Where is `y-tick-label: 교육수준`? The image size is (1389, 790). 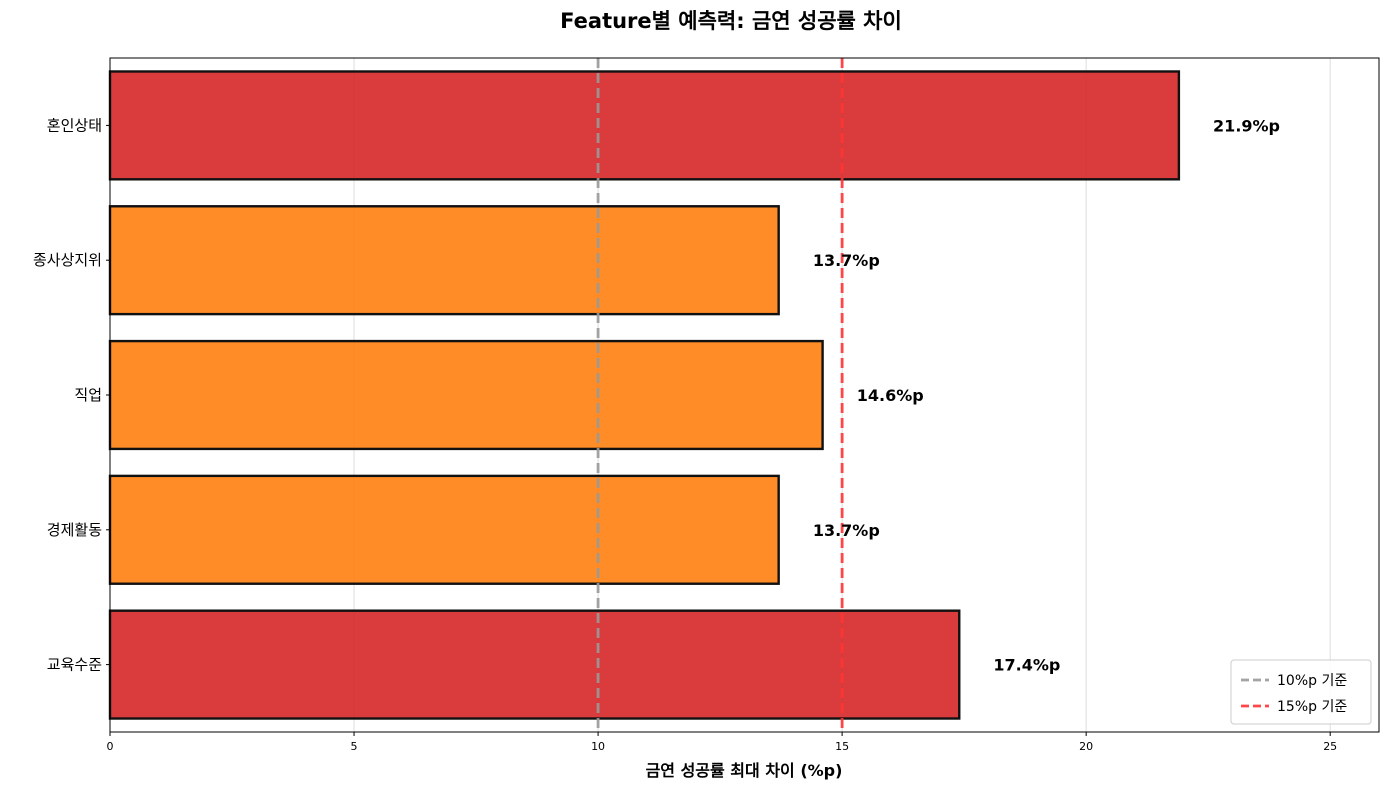
y-tick-label: 교육수준 is located at coordinates (74, 665).